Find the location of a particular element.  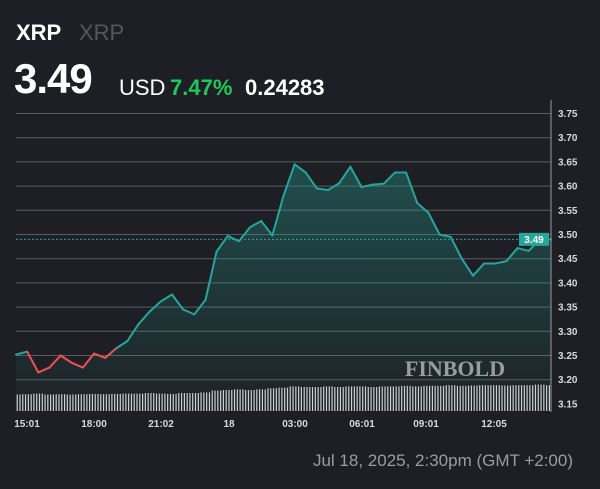

y-tick-label: 3.45 is located at coordinates (568, 259).